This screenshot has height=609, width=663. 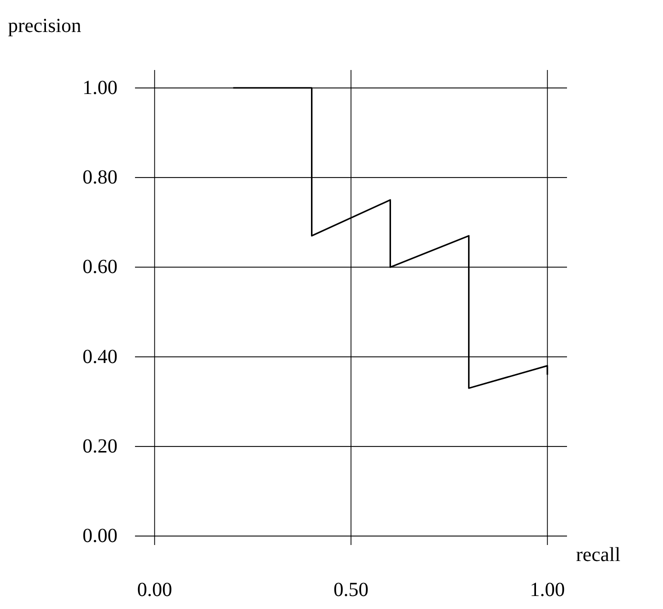 What do you see at coordinates (547, 590) in the screenshot?
I see `x-tick-label: 1.00` at bounding box center [547, 590].